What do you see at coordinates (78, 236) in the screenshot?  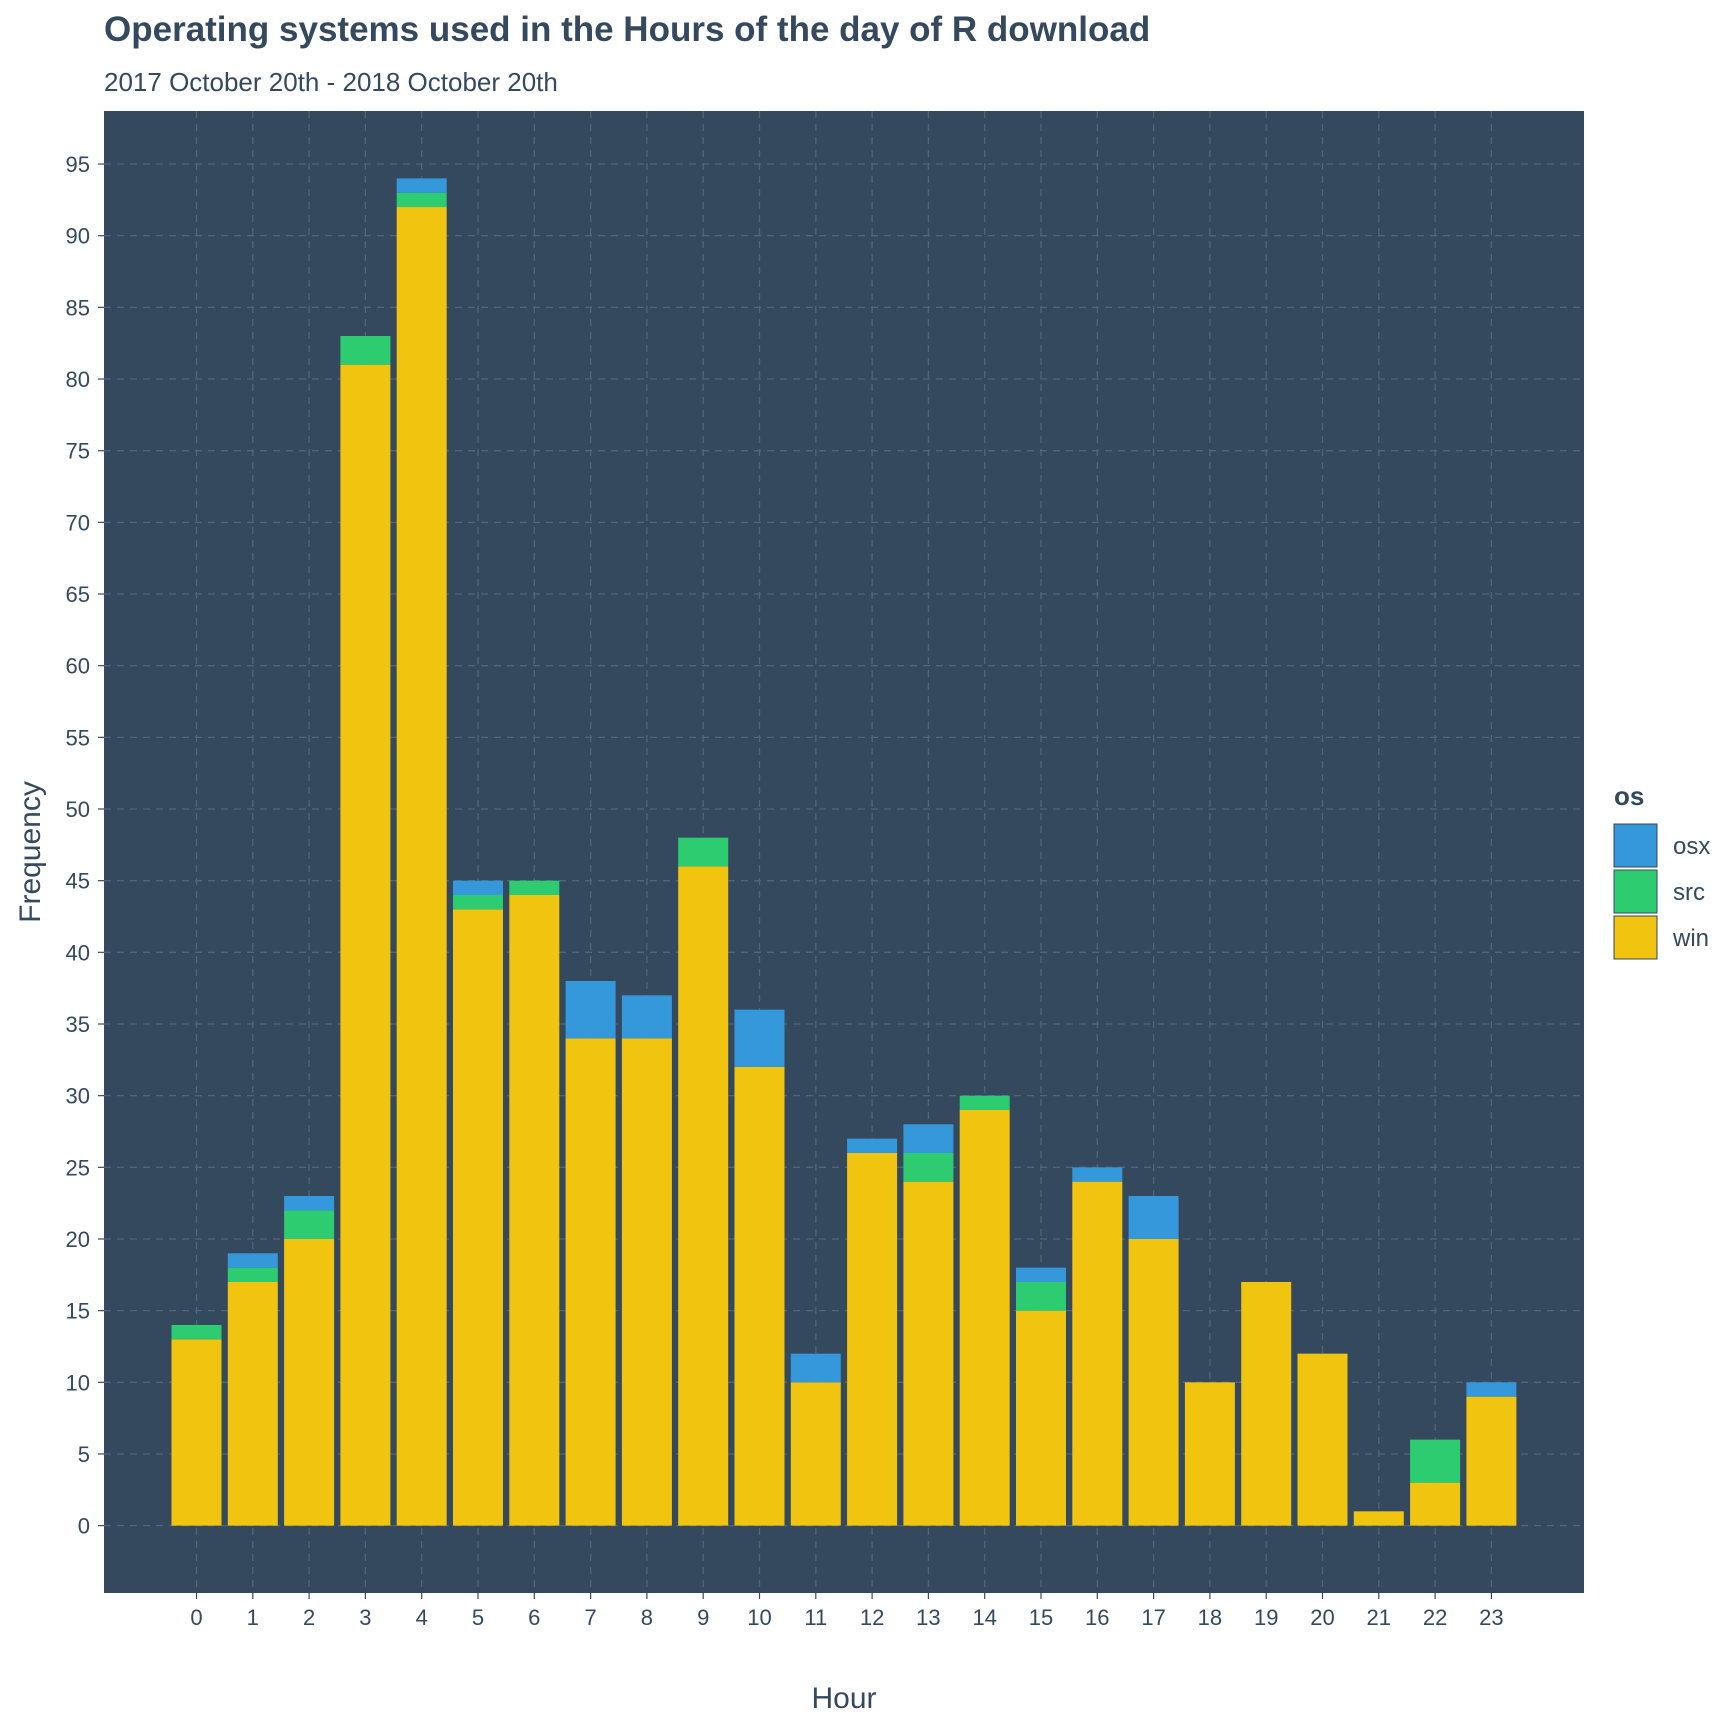 I see `y-tick-label: 90` at bounding box center [78, 236].